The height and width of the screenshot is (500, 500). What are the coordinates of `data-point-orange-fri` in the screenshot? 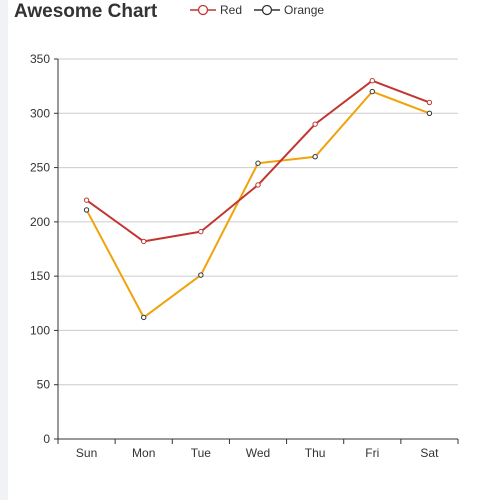 It's located at (372, 91).